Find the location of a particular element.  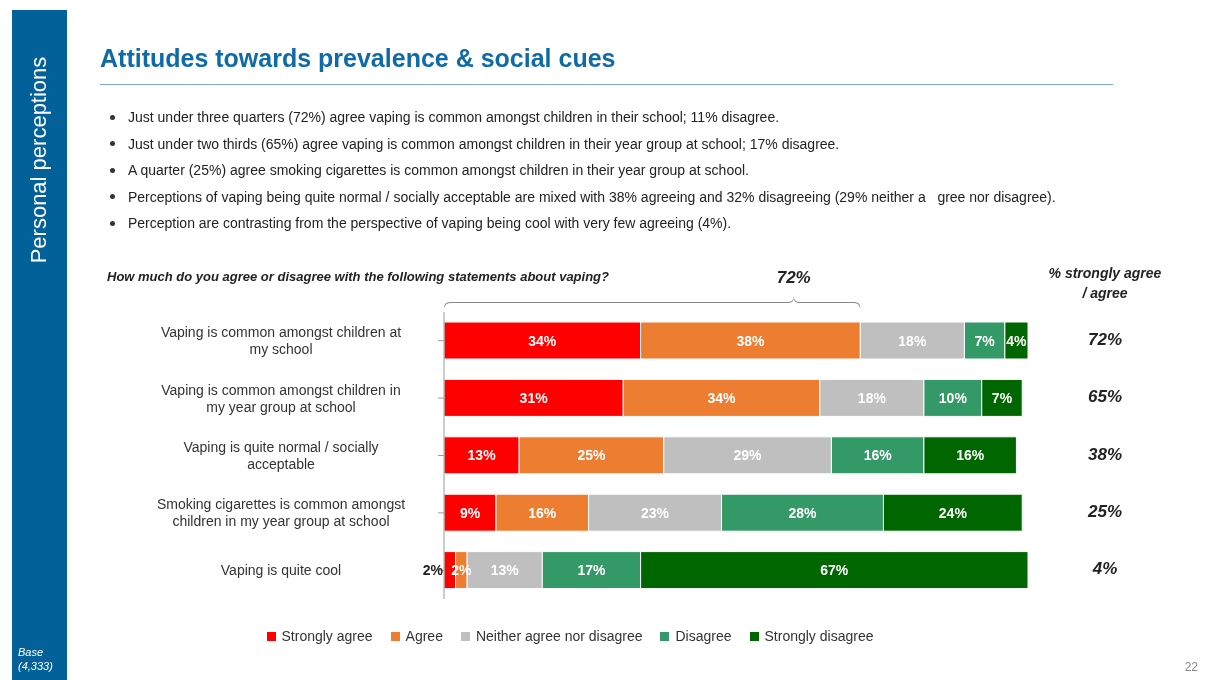

legend-label: Agree is located at coordinates (424, 636).